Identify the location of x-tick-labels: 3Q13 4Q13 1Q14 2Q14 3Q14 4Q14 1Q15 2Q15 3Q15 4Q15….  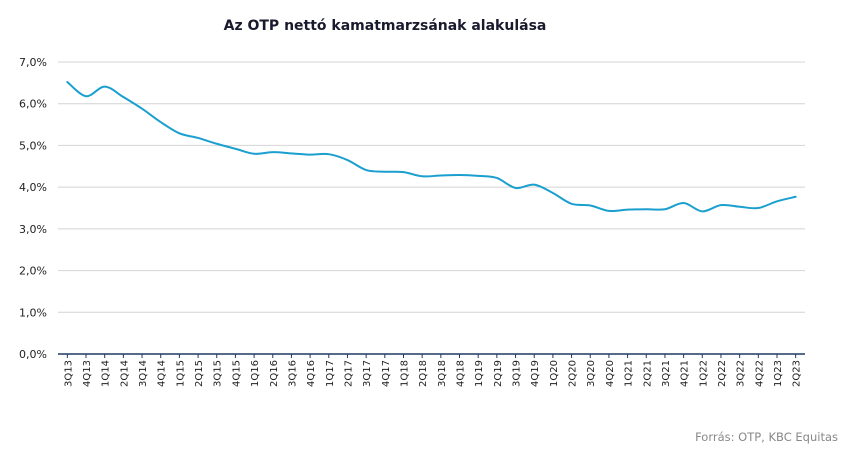
(433, 370).